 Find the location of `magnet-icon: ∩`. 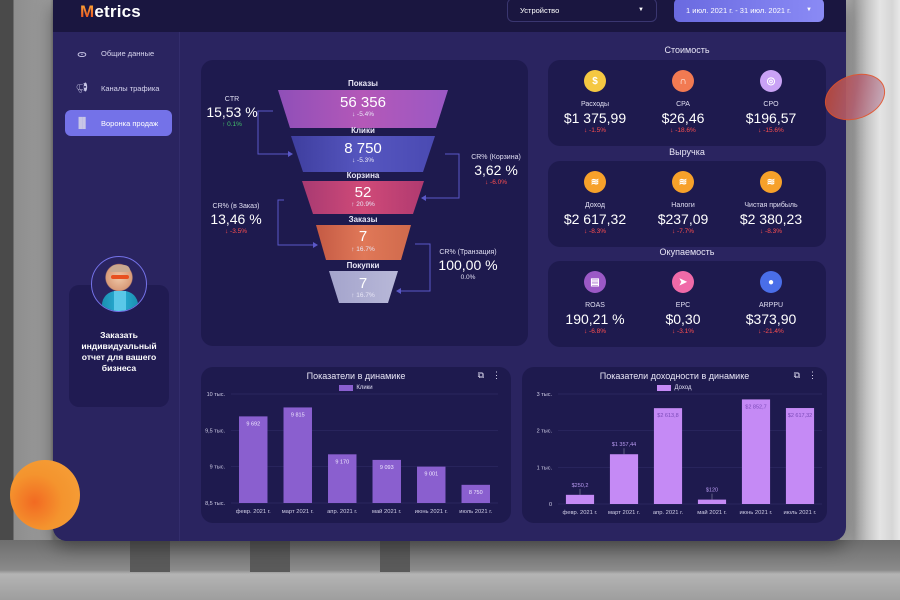

magnet-icon: ∩ is located at coordinates (683, 81).